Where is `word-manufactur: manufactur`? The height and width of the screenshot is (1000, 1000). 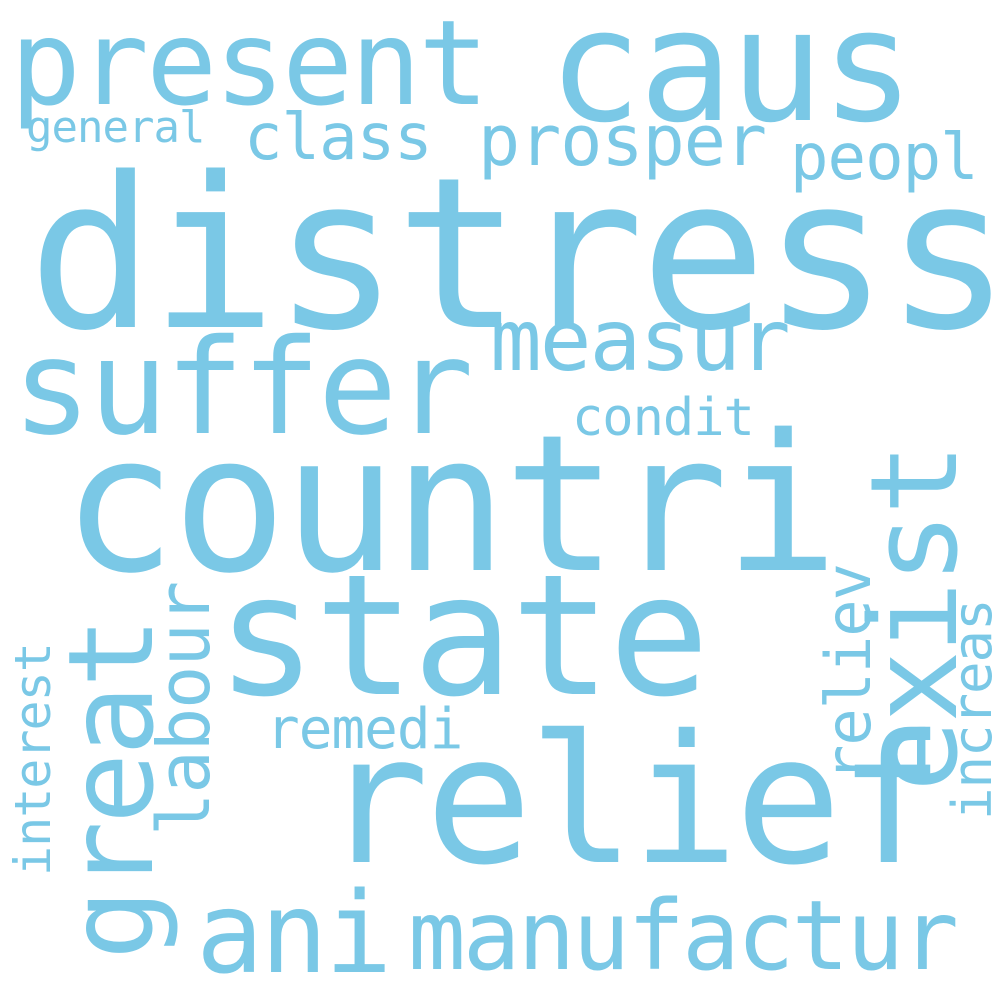 word-manufactur: manufactur is located at coordinates (683, 936).